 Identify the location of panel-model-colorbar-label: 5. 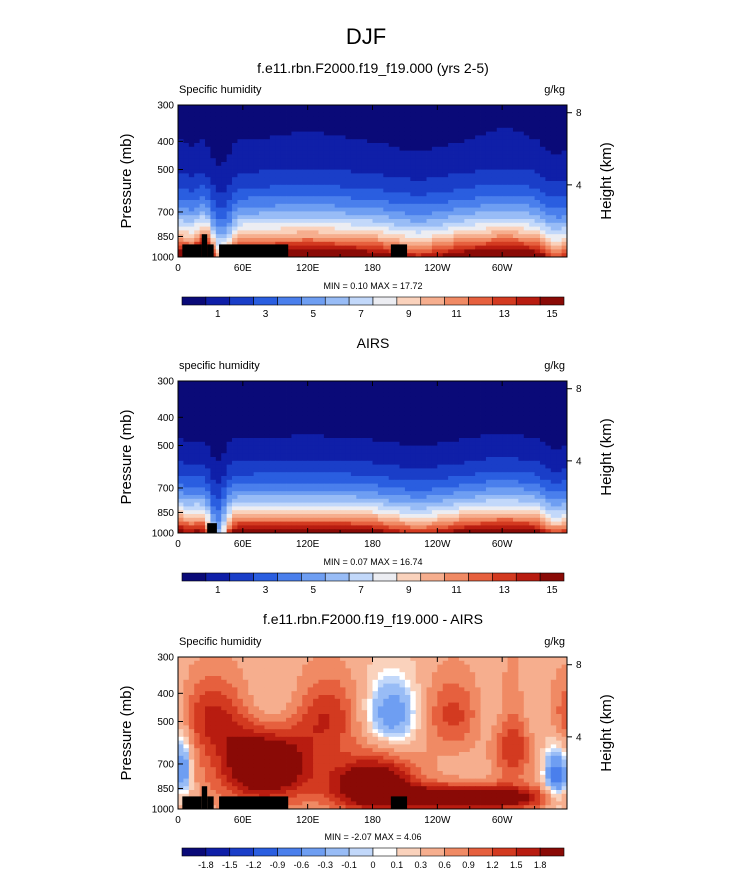
(314, 314).